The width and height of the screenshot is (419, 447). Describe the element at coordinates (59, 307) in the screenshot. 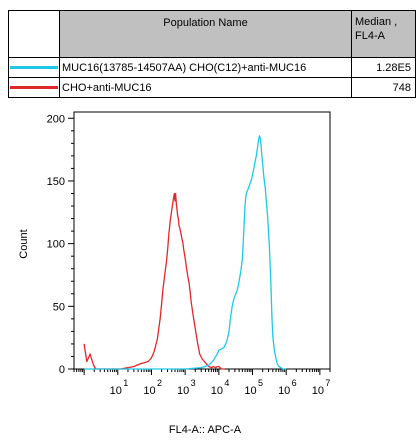

I see `y-tick-label: 50` at that location.